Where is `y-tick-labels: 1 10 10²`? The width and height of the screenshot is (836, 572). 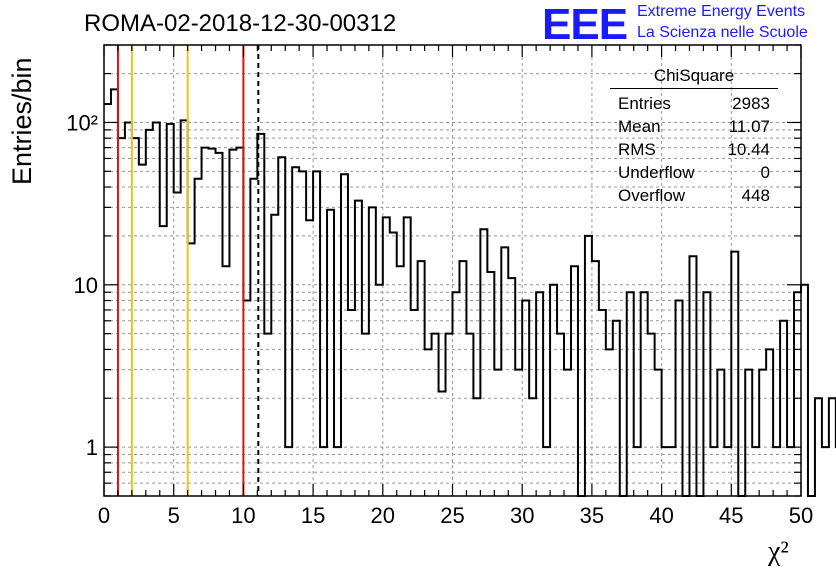
y-tick-labels: 1 10 10² is located at coordinates (82, 285).